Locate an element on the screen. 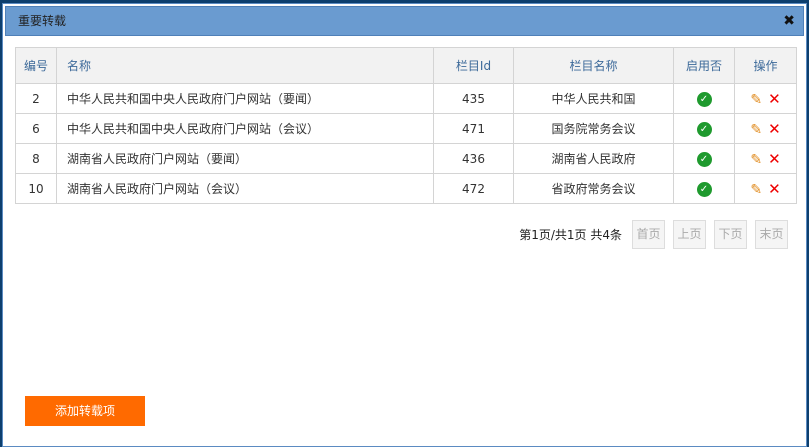 The image size is (809, 447). cell-column-name: 省政府常务会议 is located at coordinates (593, 188).